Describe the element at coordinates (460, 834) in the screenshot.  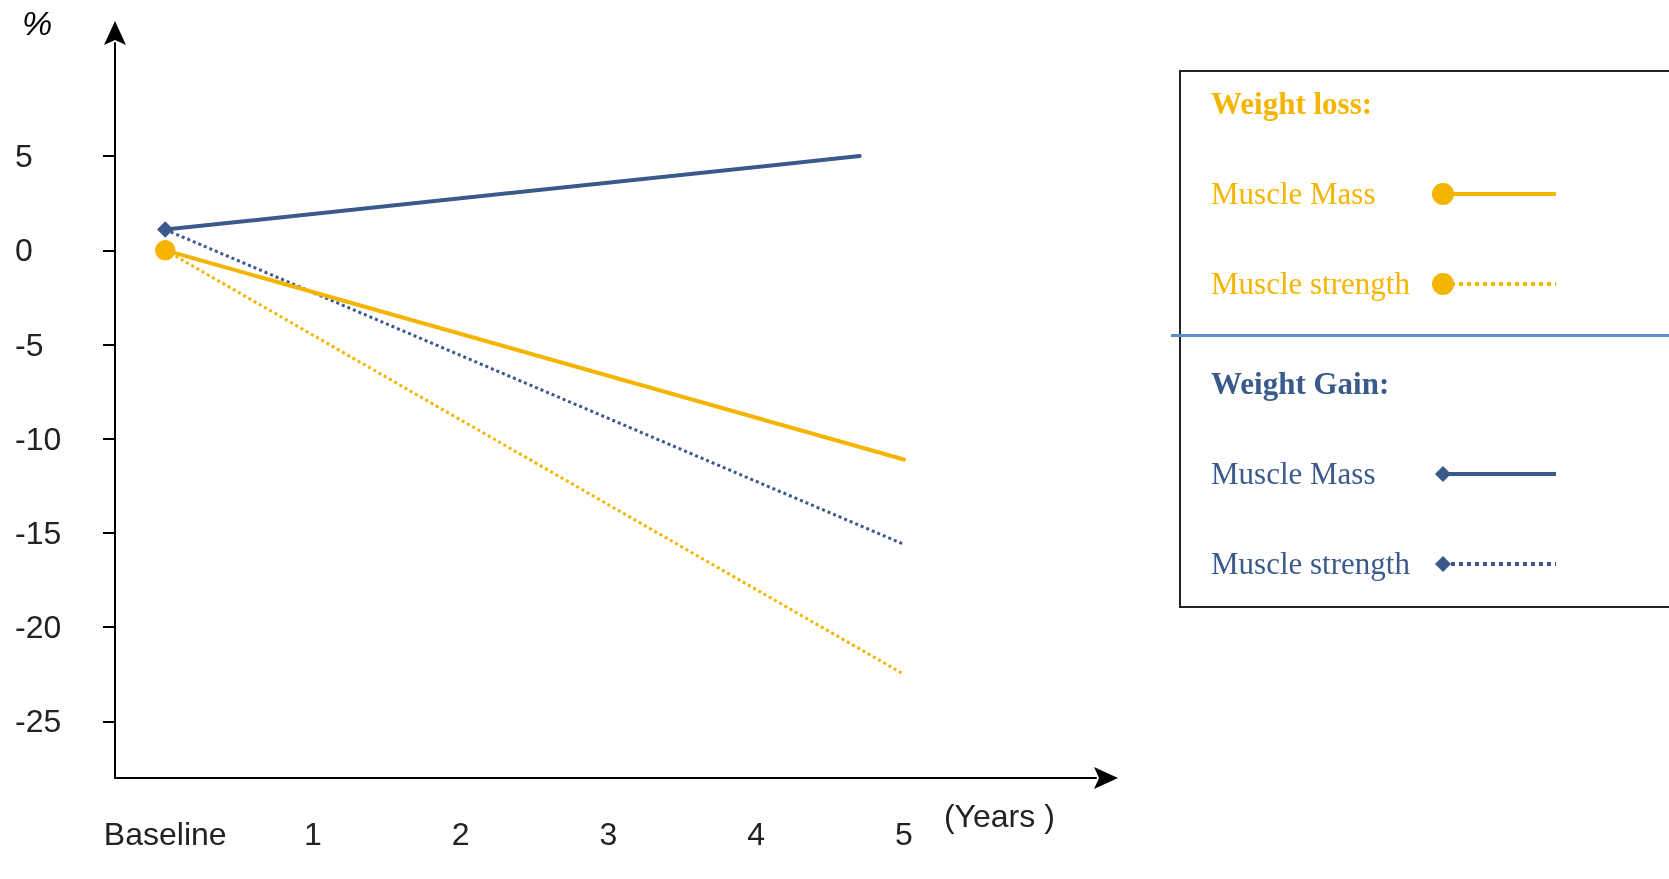
I see `x-tick-label: 2` at that location.